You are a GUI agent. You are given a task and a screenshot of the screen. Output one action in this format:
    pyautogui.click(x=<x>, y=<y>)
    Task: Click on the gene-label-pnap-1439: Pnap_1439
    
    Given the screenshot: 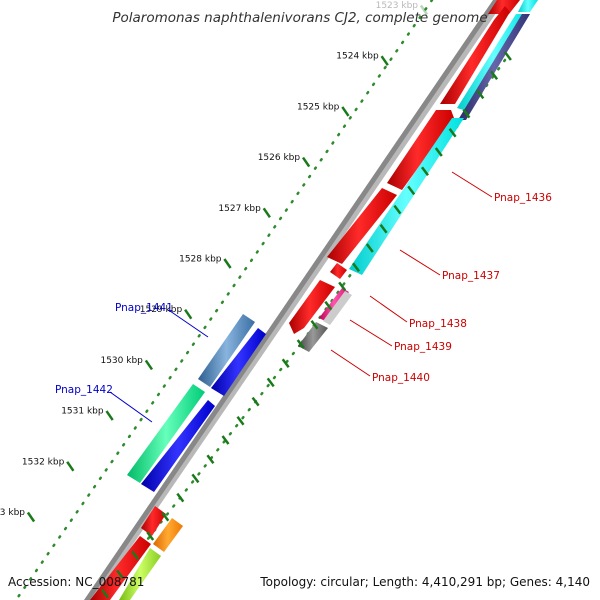 What is the action you would take?
    pyautogui.click(x=423, y=347)
    